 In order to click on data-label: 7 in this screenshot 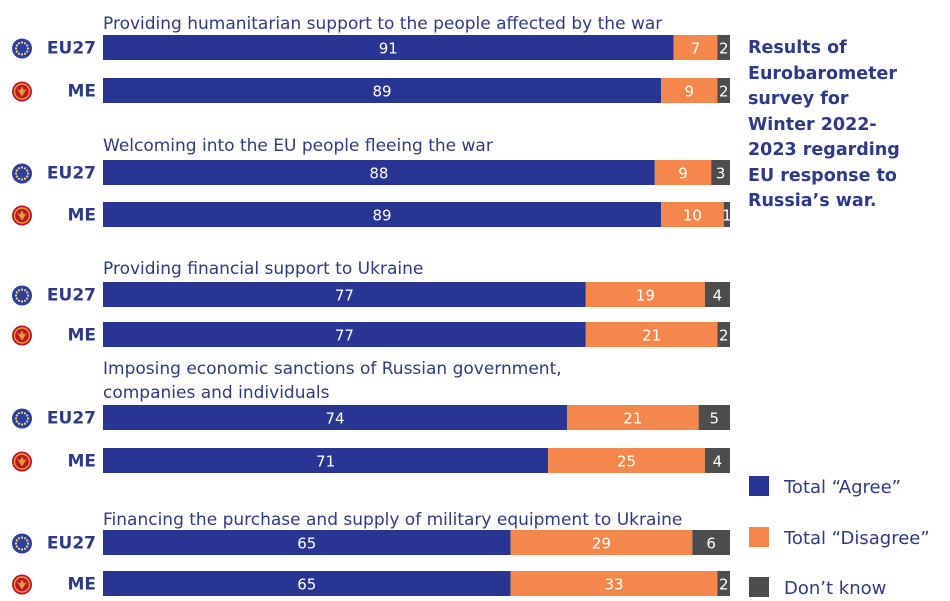, I will do `click(696, 49)`.